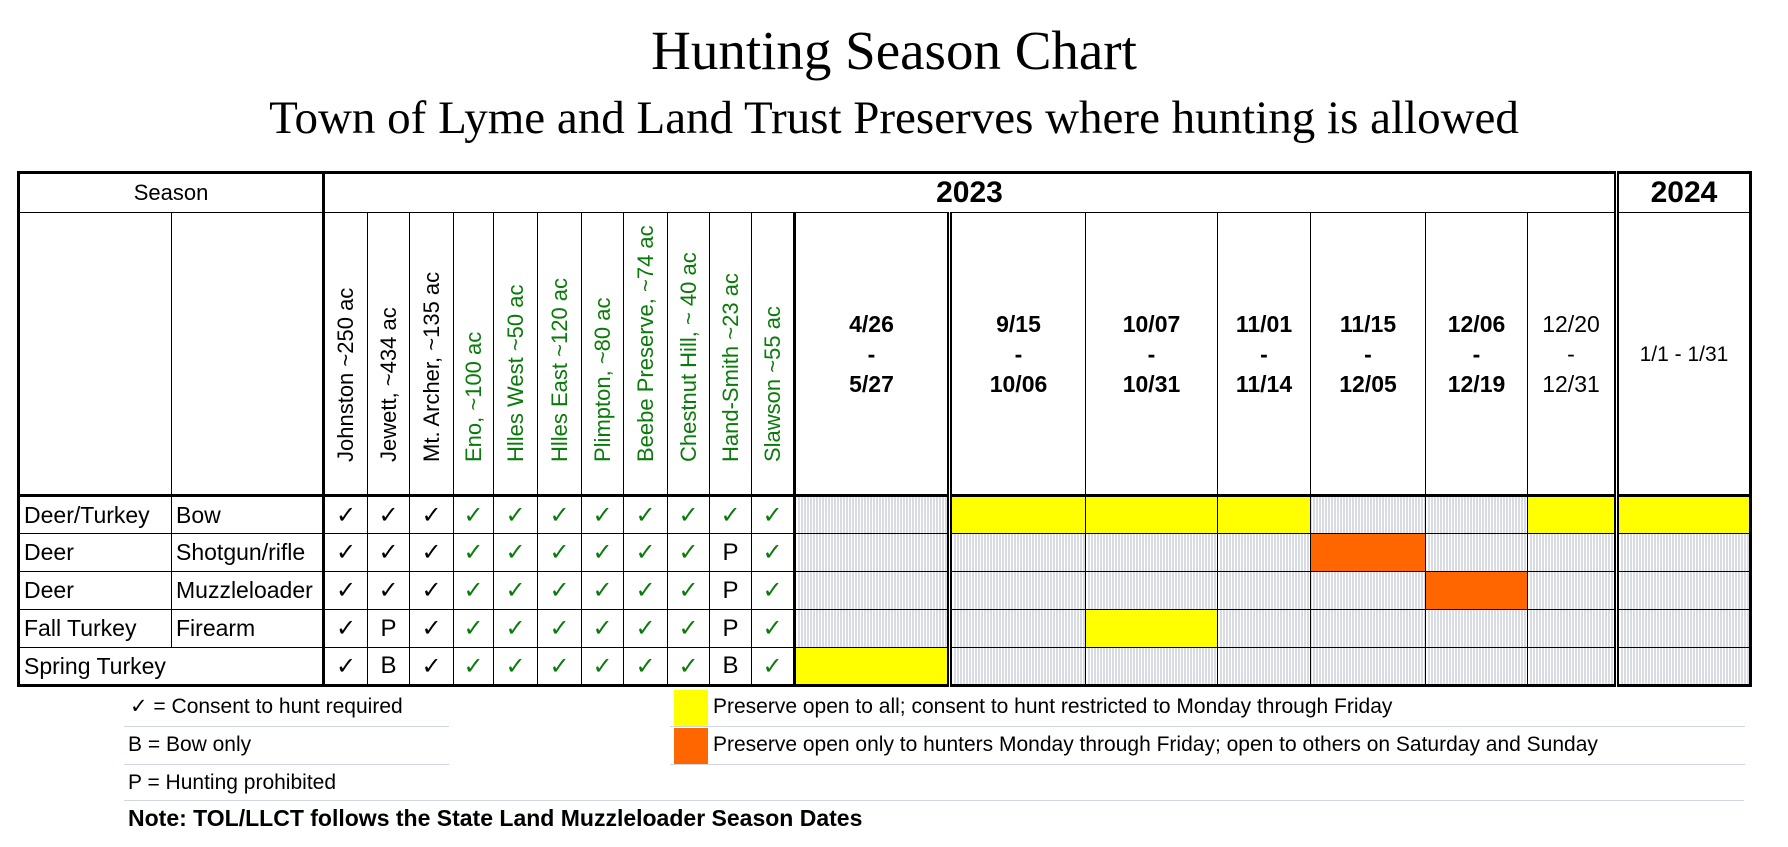  I want to click on preserve-header: Chestnut Hill, ~ 40 ac, so click(688, 354).